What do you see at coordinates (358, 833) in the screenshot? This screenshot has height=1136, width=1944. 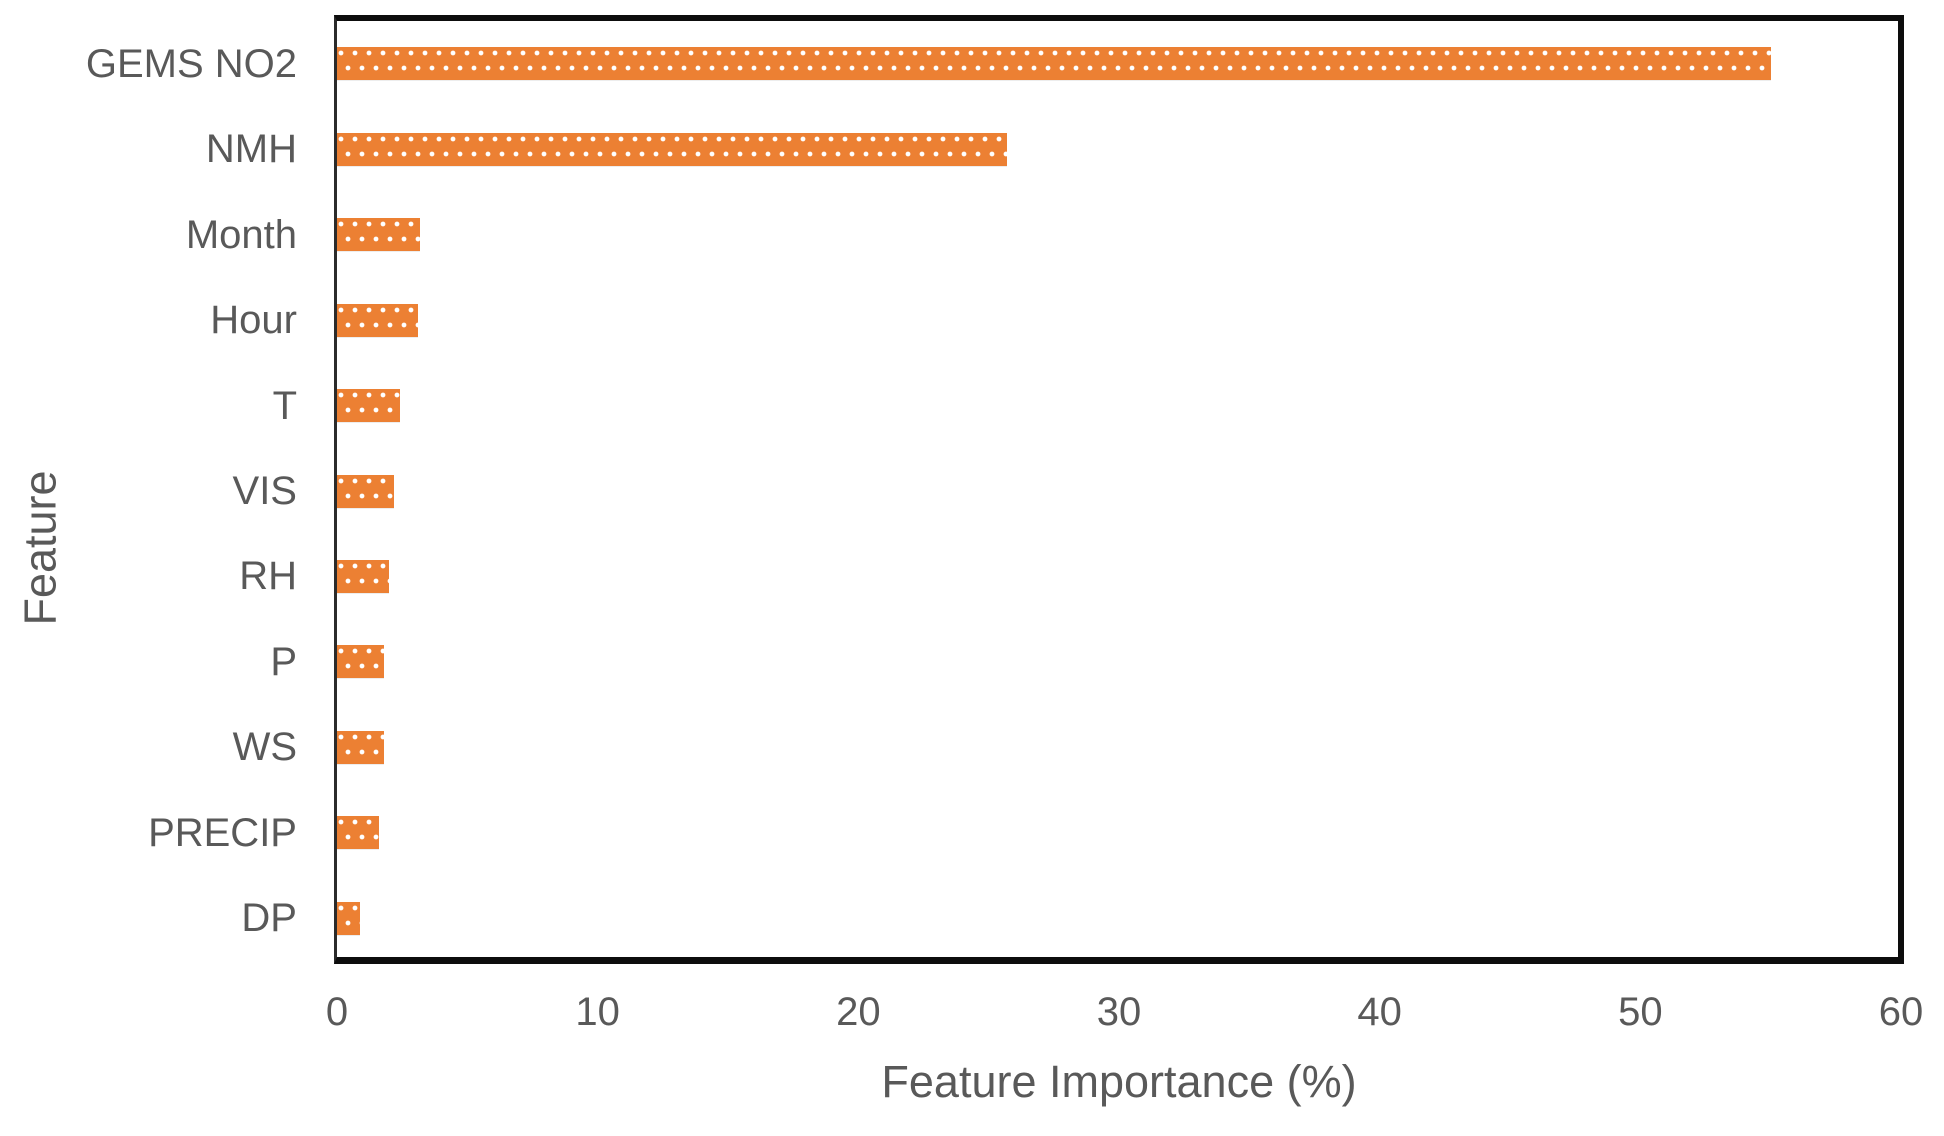 I see `bar-precip` at bounding box center [358, 833].